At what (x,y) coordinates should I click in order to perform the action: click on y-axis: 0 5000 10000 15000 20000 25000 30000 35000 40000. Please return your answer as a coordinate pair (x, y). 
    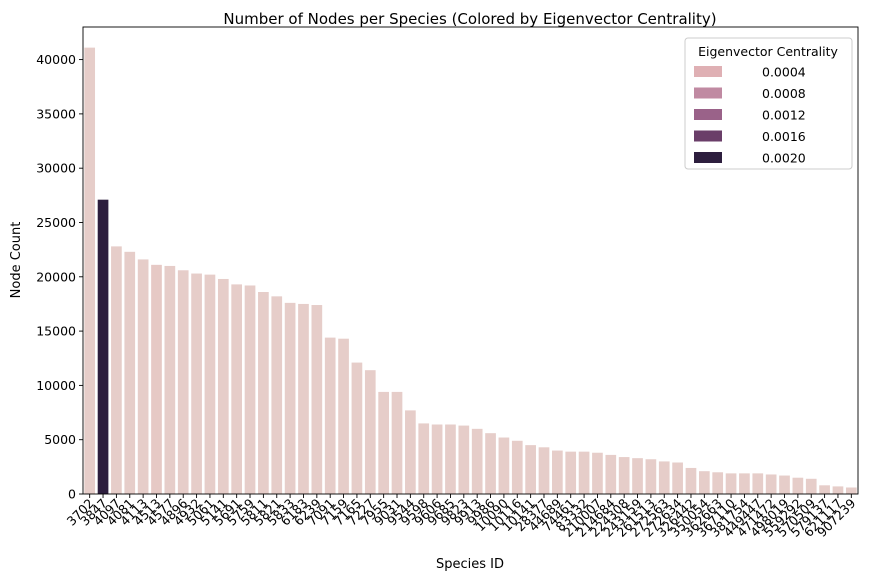
    Looking at the image, I should click on (59, 277).